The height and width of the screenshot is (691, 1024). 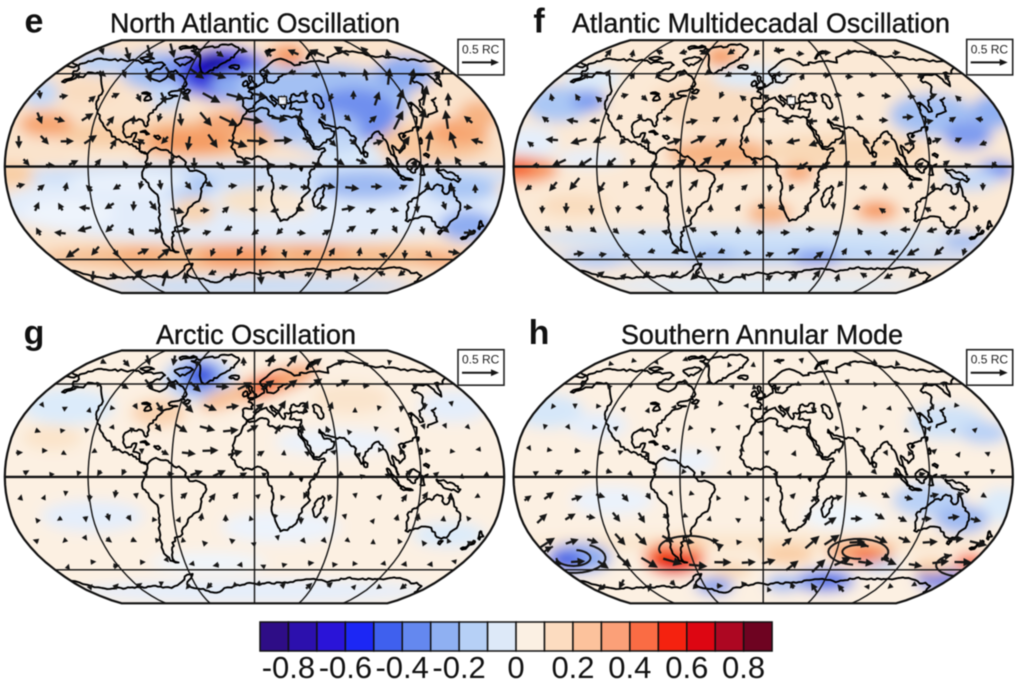 I want to click on svg-text: 0.8, so click(x=743, y=667).